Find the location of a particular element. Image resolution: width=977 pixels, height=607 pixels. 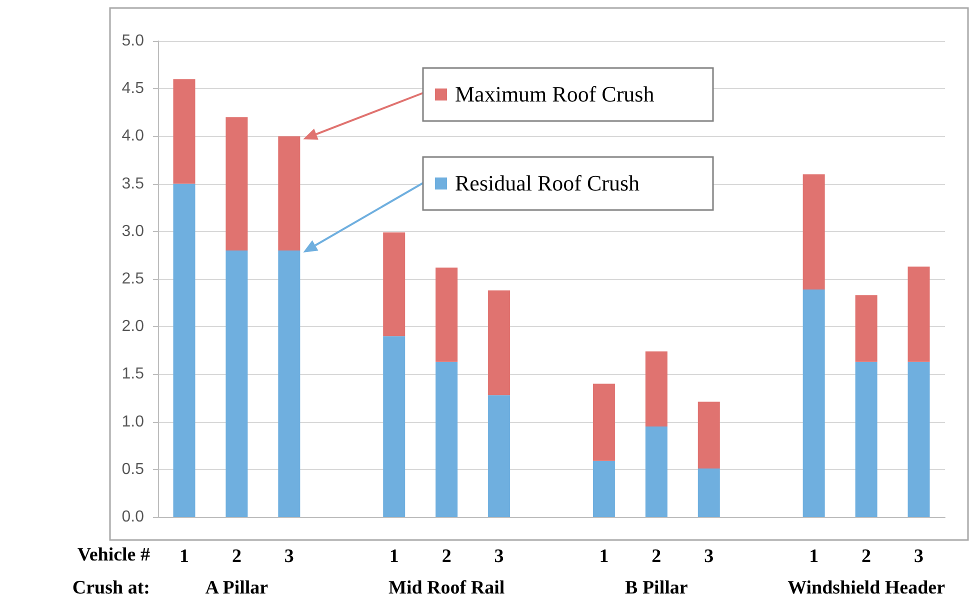

y-tick-label: 3.0 is located at coordinates (133, 231).